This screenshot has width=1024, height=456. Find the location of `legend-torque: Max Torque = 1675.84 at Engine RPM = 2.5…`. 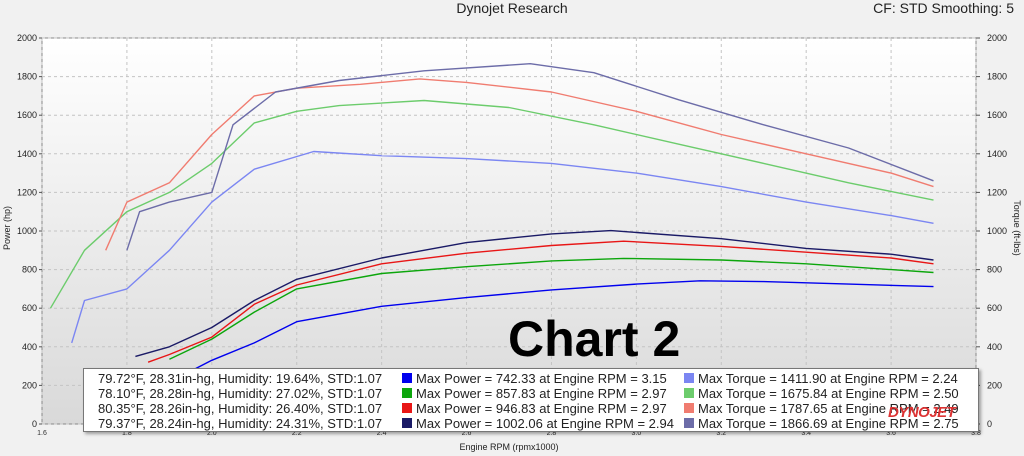

legend-torque: Max Torque = 1675.84 at Engine RPM = 2.5… is located at coordinates (828, 393).